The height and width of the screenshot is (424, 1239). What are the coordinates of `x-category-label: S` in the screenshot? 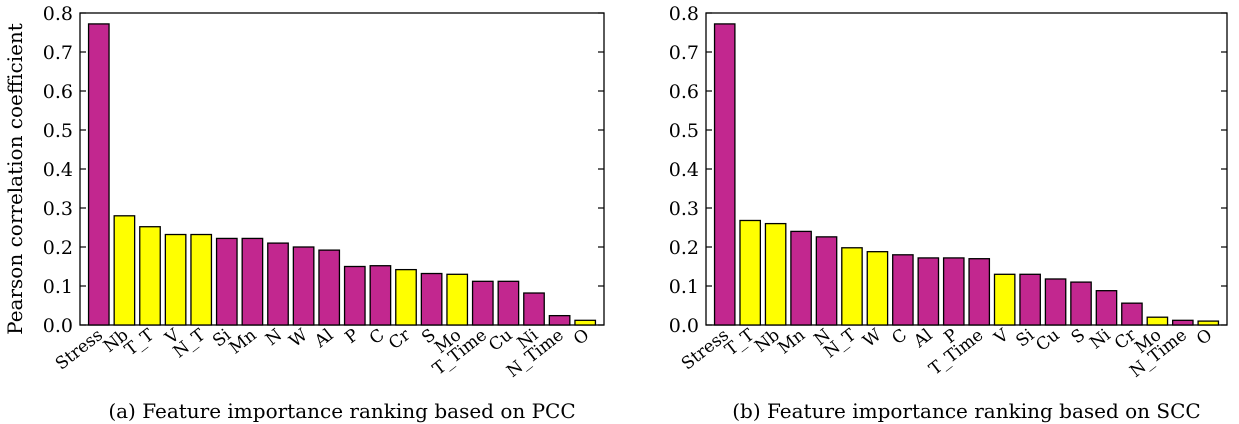 It's located at (1078, 336).